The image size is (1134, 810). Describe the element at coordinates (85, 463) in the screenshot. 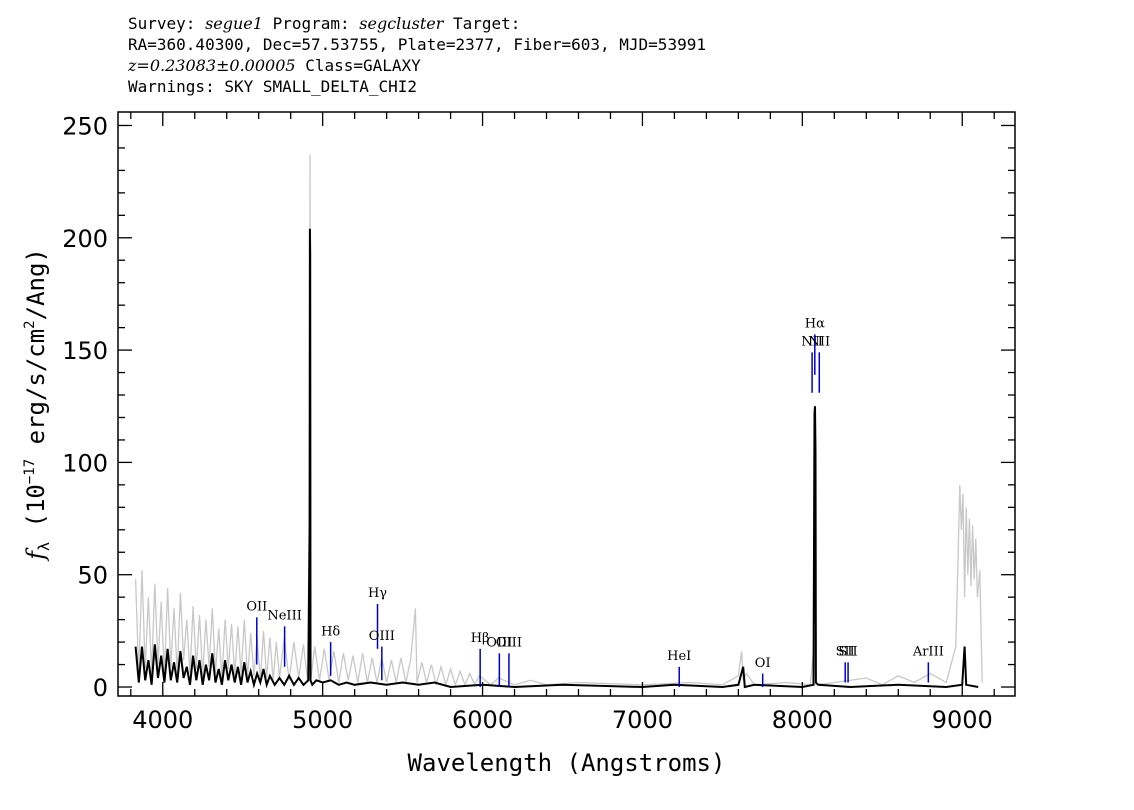

I see `y-tick-label: 100` at that location.